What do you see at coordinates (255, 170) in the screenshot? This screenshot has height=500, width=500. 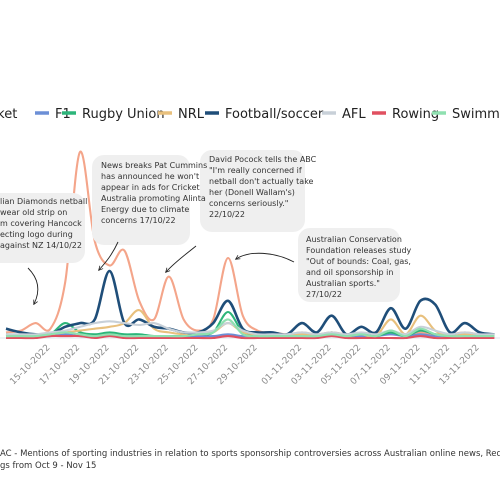 I see `annotation-text: "I'm really concerned if` at bounding box center [255, 170].